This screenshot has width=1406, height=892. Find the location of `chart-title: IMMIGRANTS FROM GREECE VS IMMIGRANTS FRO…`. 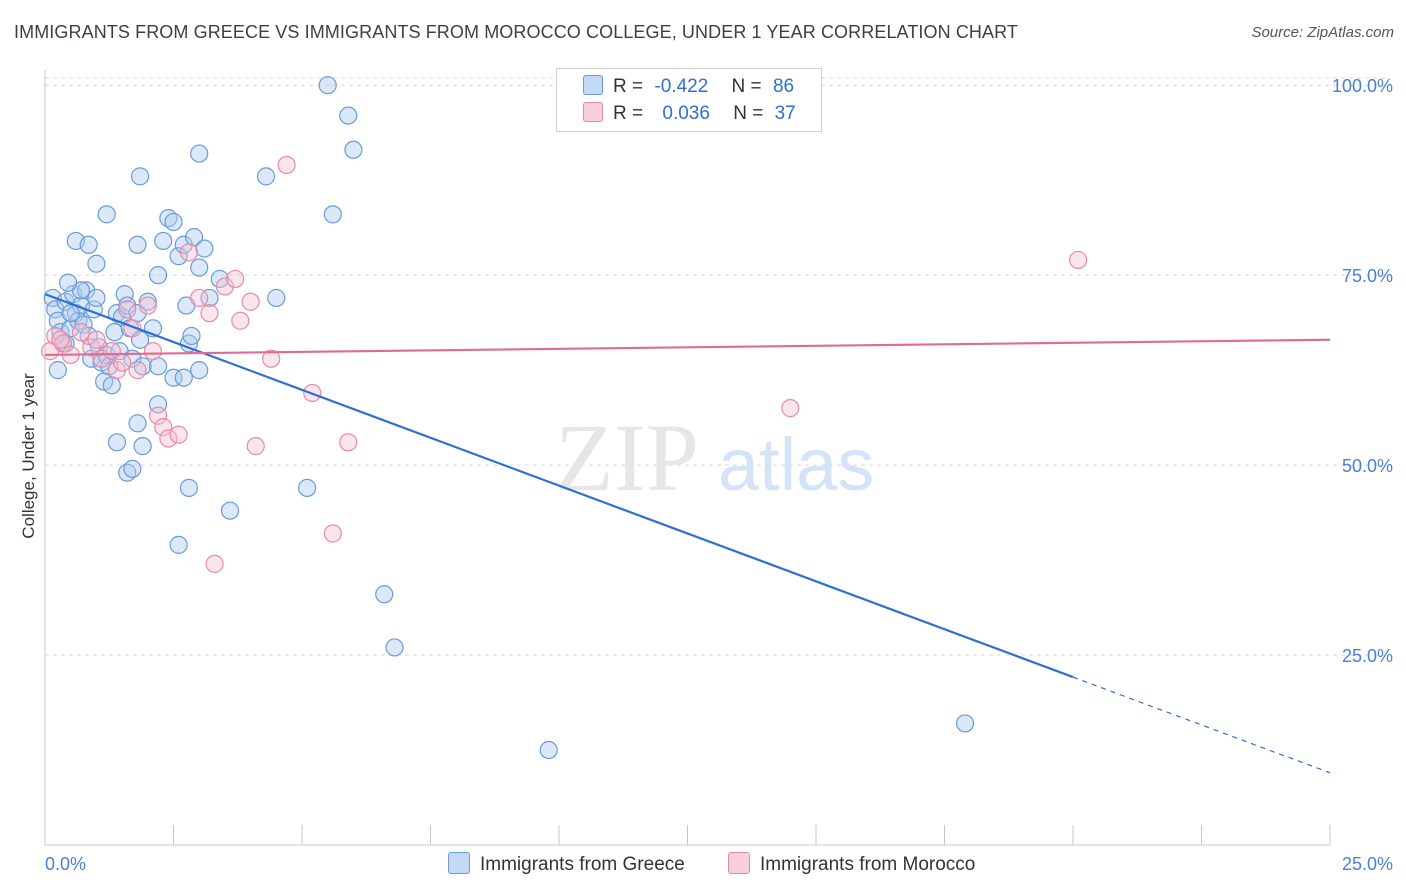

chart-title: IMMIGRANTS FROM GREECE VS IMMIGRANTS FRO… is located at coordinates (516, 32).